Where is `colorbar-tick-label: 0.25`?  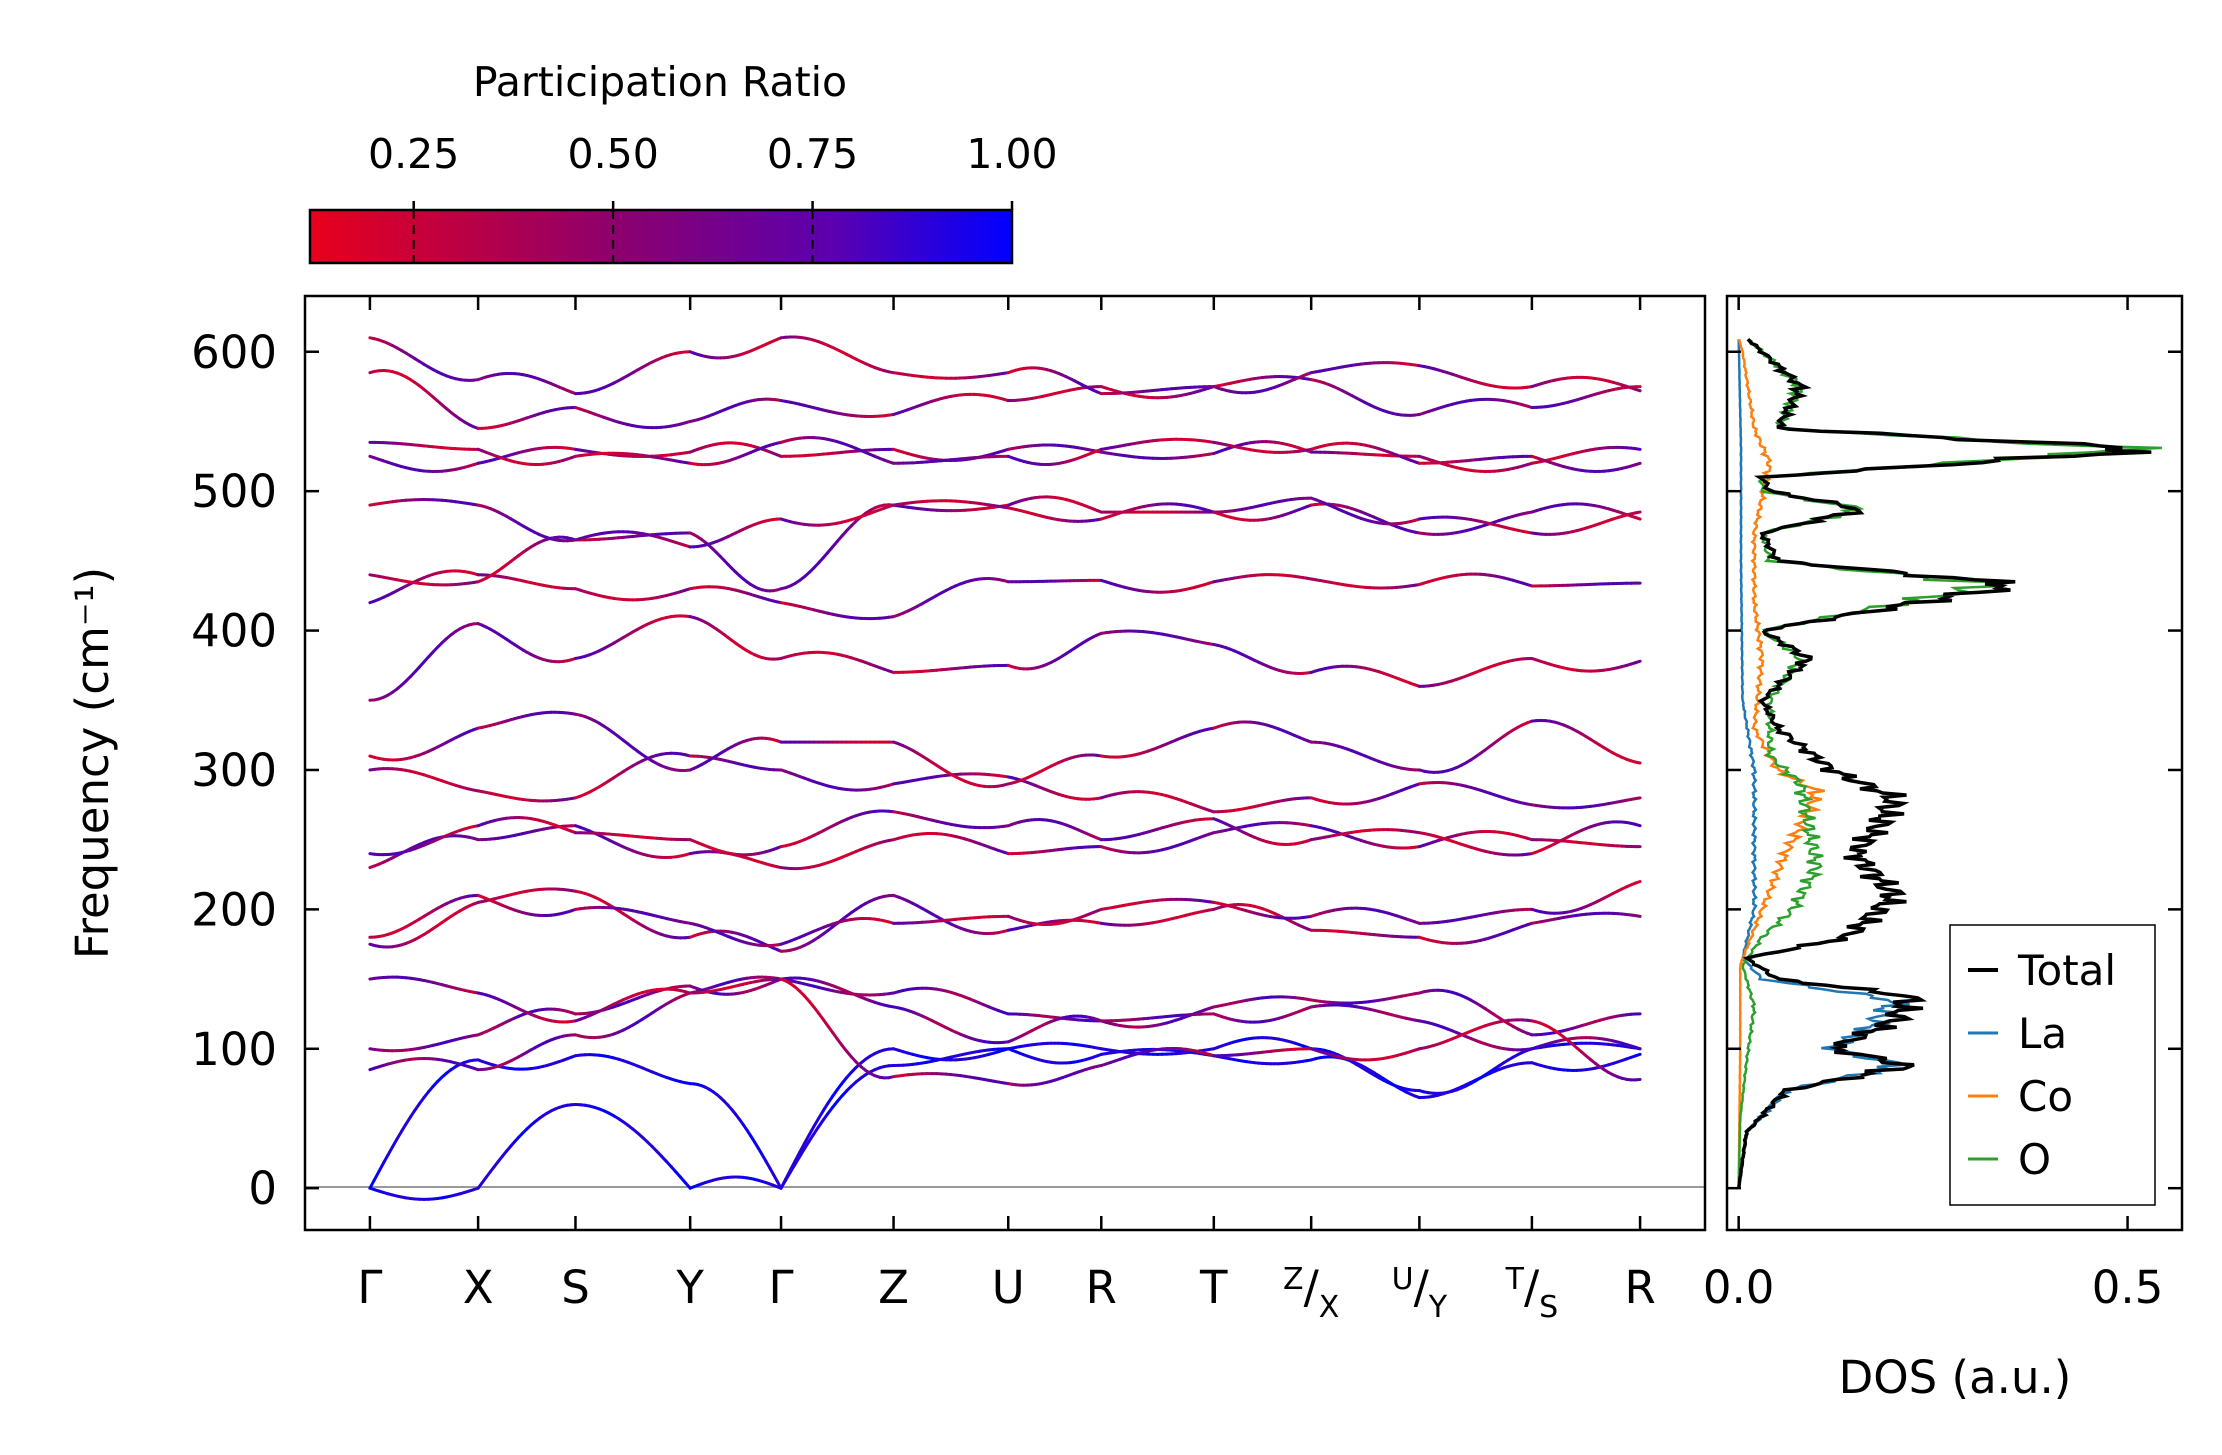
colorbar-tick-label: 0.25 is located at coordinates (413, 154).